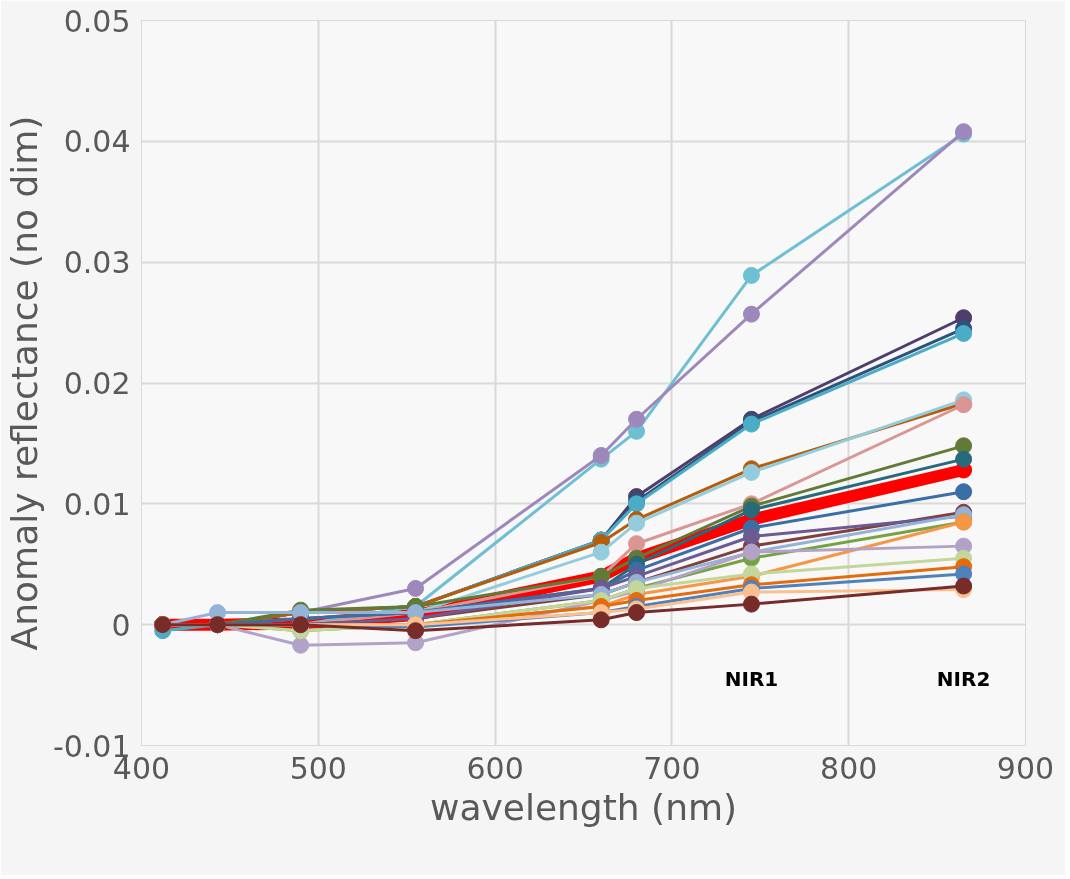 This screenshot has height=879, width=1070. Describe the element at coordinates (1025, 768) in the screenshot. I see `x-tick-label: 900` at that location.